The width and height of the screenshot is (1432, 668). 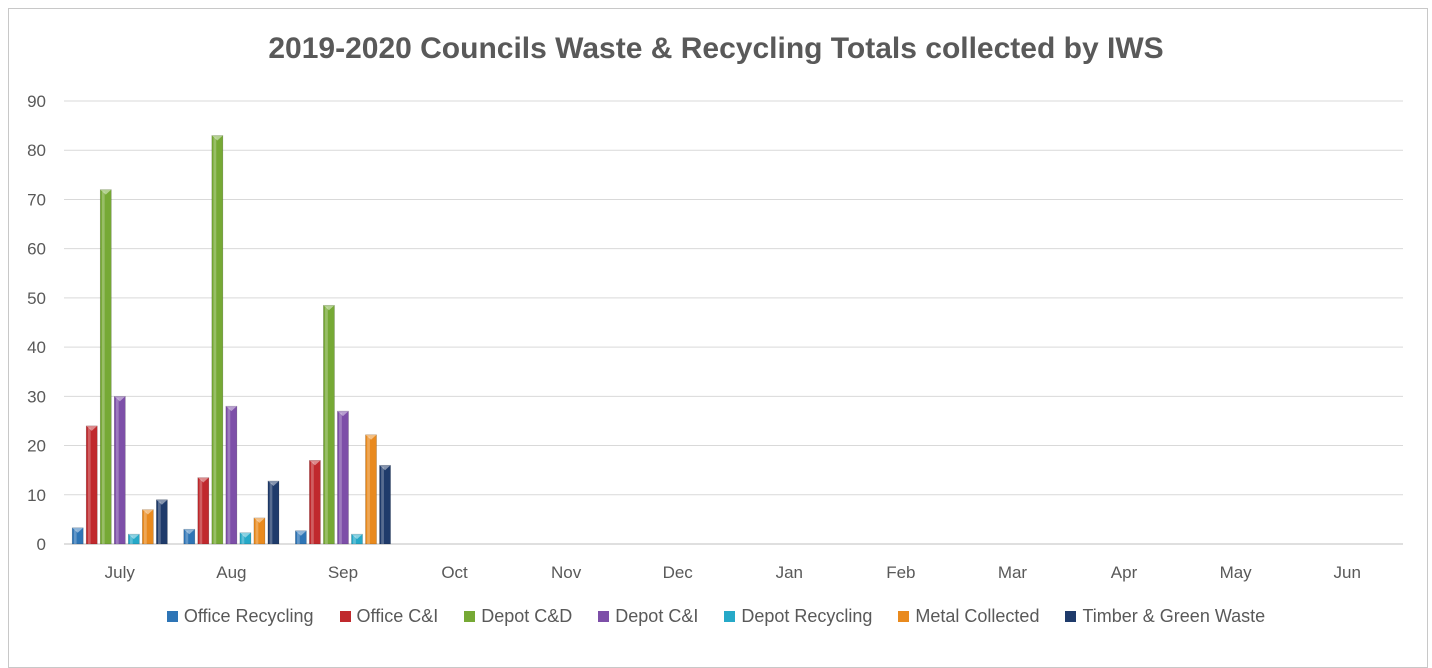 What do you see at coordinates (977, 616) in the screenshot?
I see `legend-label: Metal Collected` at bounding box center [977, 616].